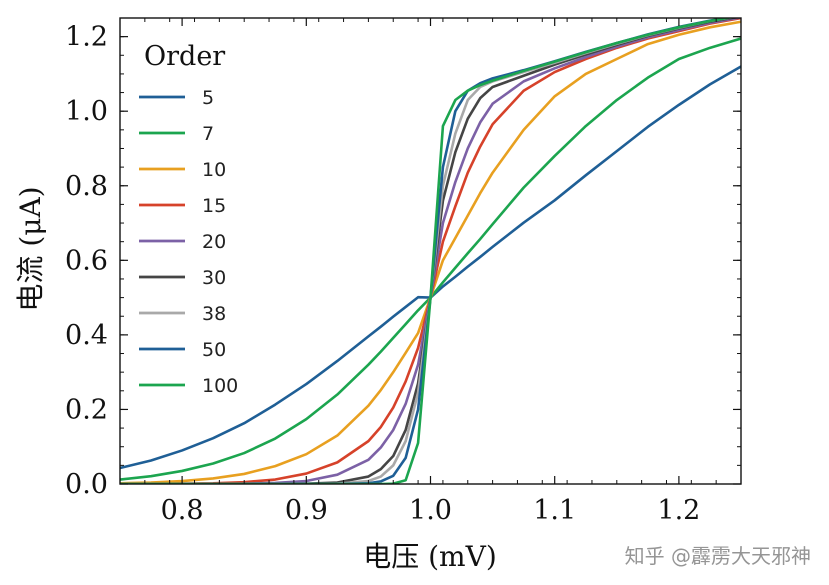 The image size is (829, 585). I want to click on legend-title: Order, so click(184, 56).